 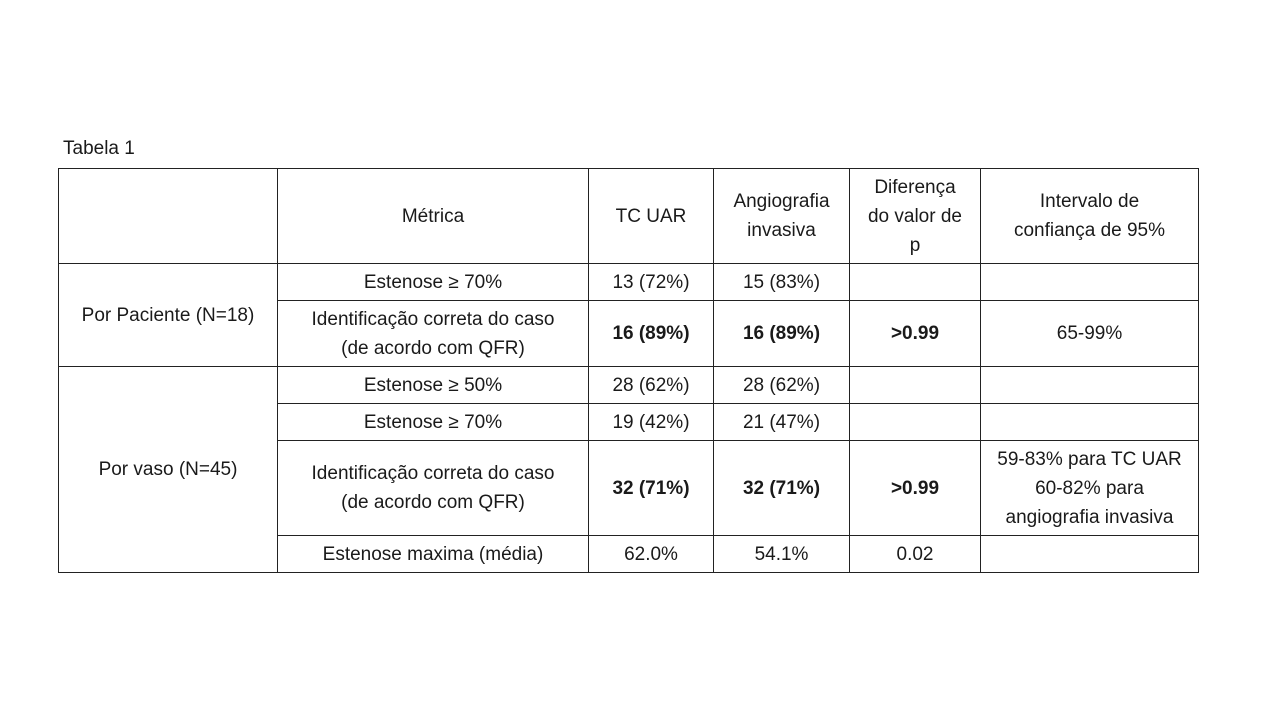 I want to click on angio-cell: 15 (83%), so click(x=781, y=282).